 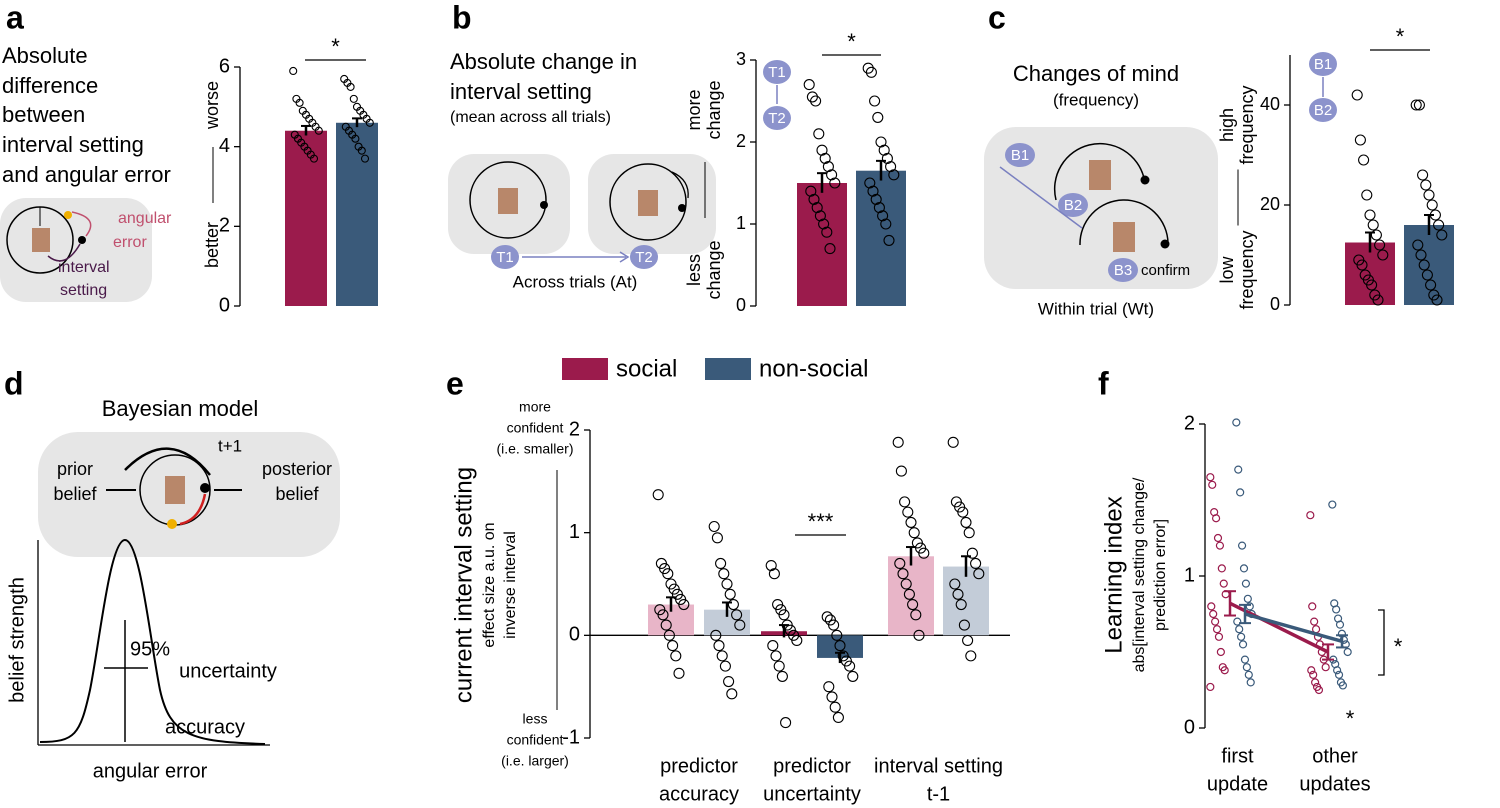 I want to click on y-tick-label: -1, so click(x=571, y=737).